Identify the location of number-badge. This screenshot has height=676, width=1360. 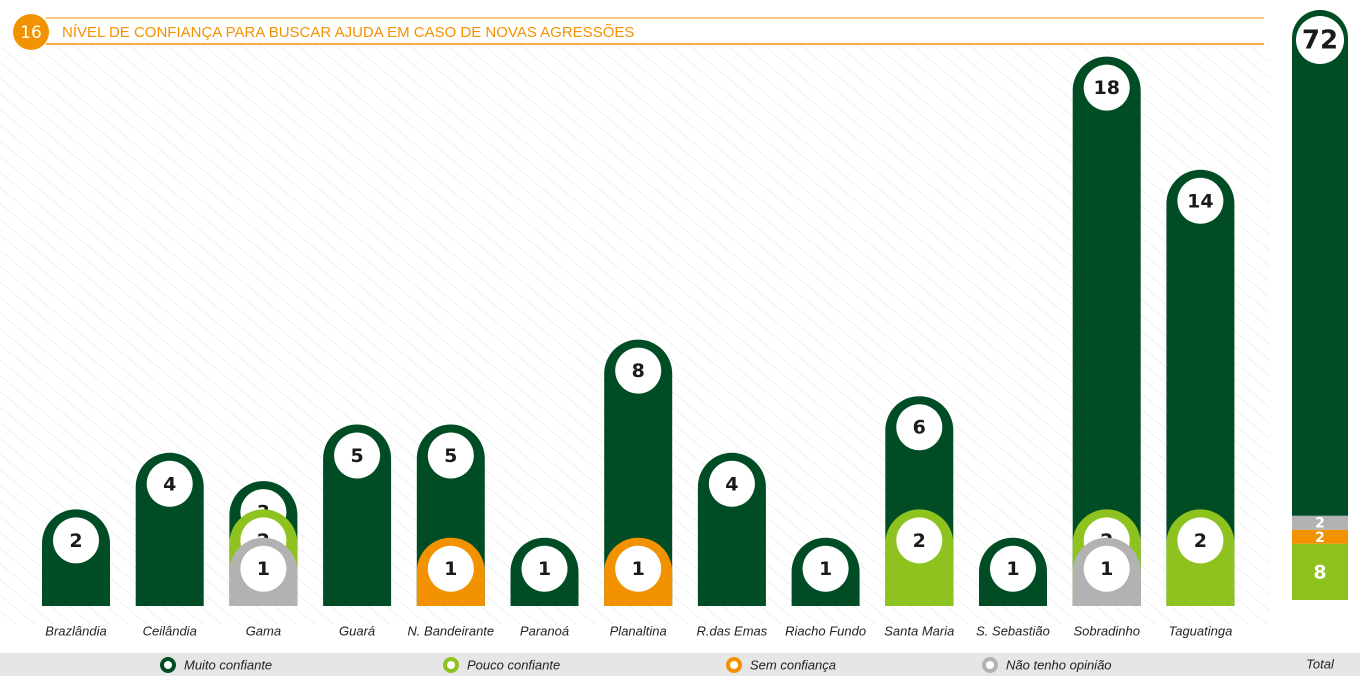
(31, 32).